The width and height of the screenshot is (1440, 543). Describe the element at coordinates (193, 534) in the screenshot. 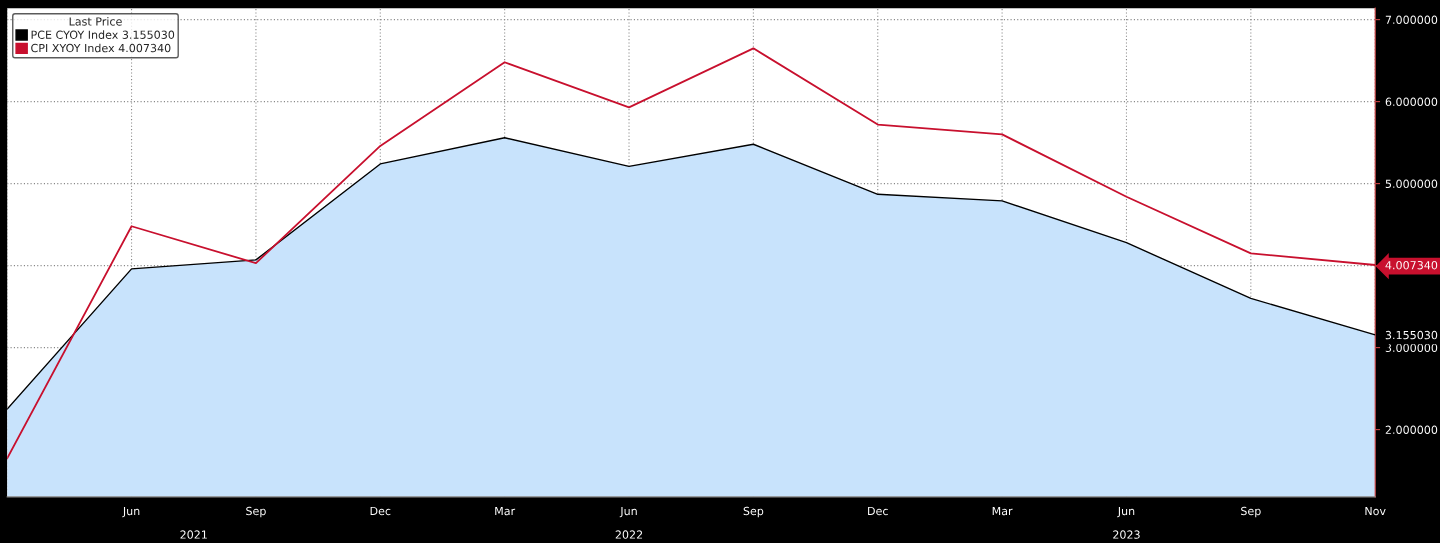

I see `text: 2021` at that location.